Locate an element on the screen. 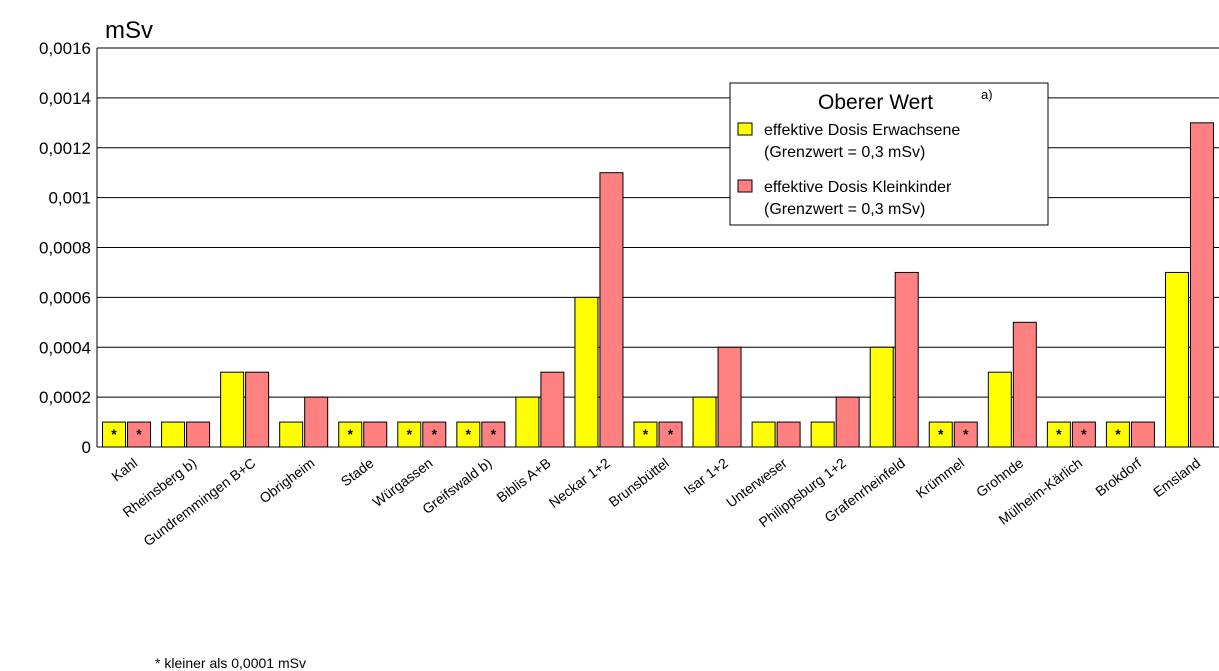  y-tick-label: 0,001 is located at coordinates (69, 198).